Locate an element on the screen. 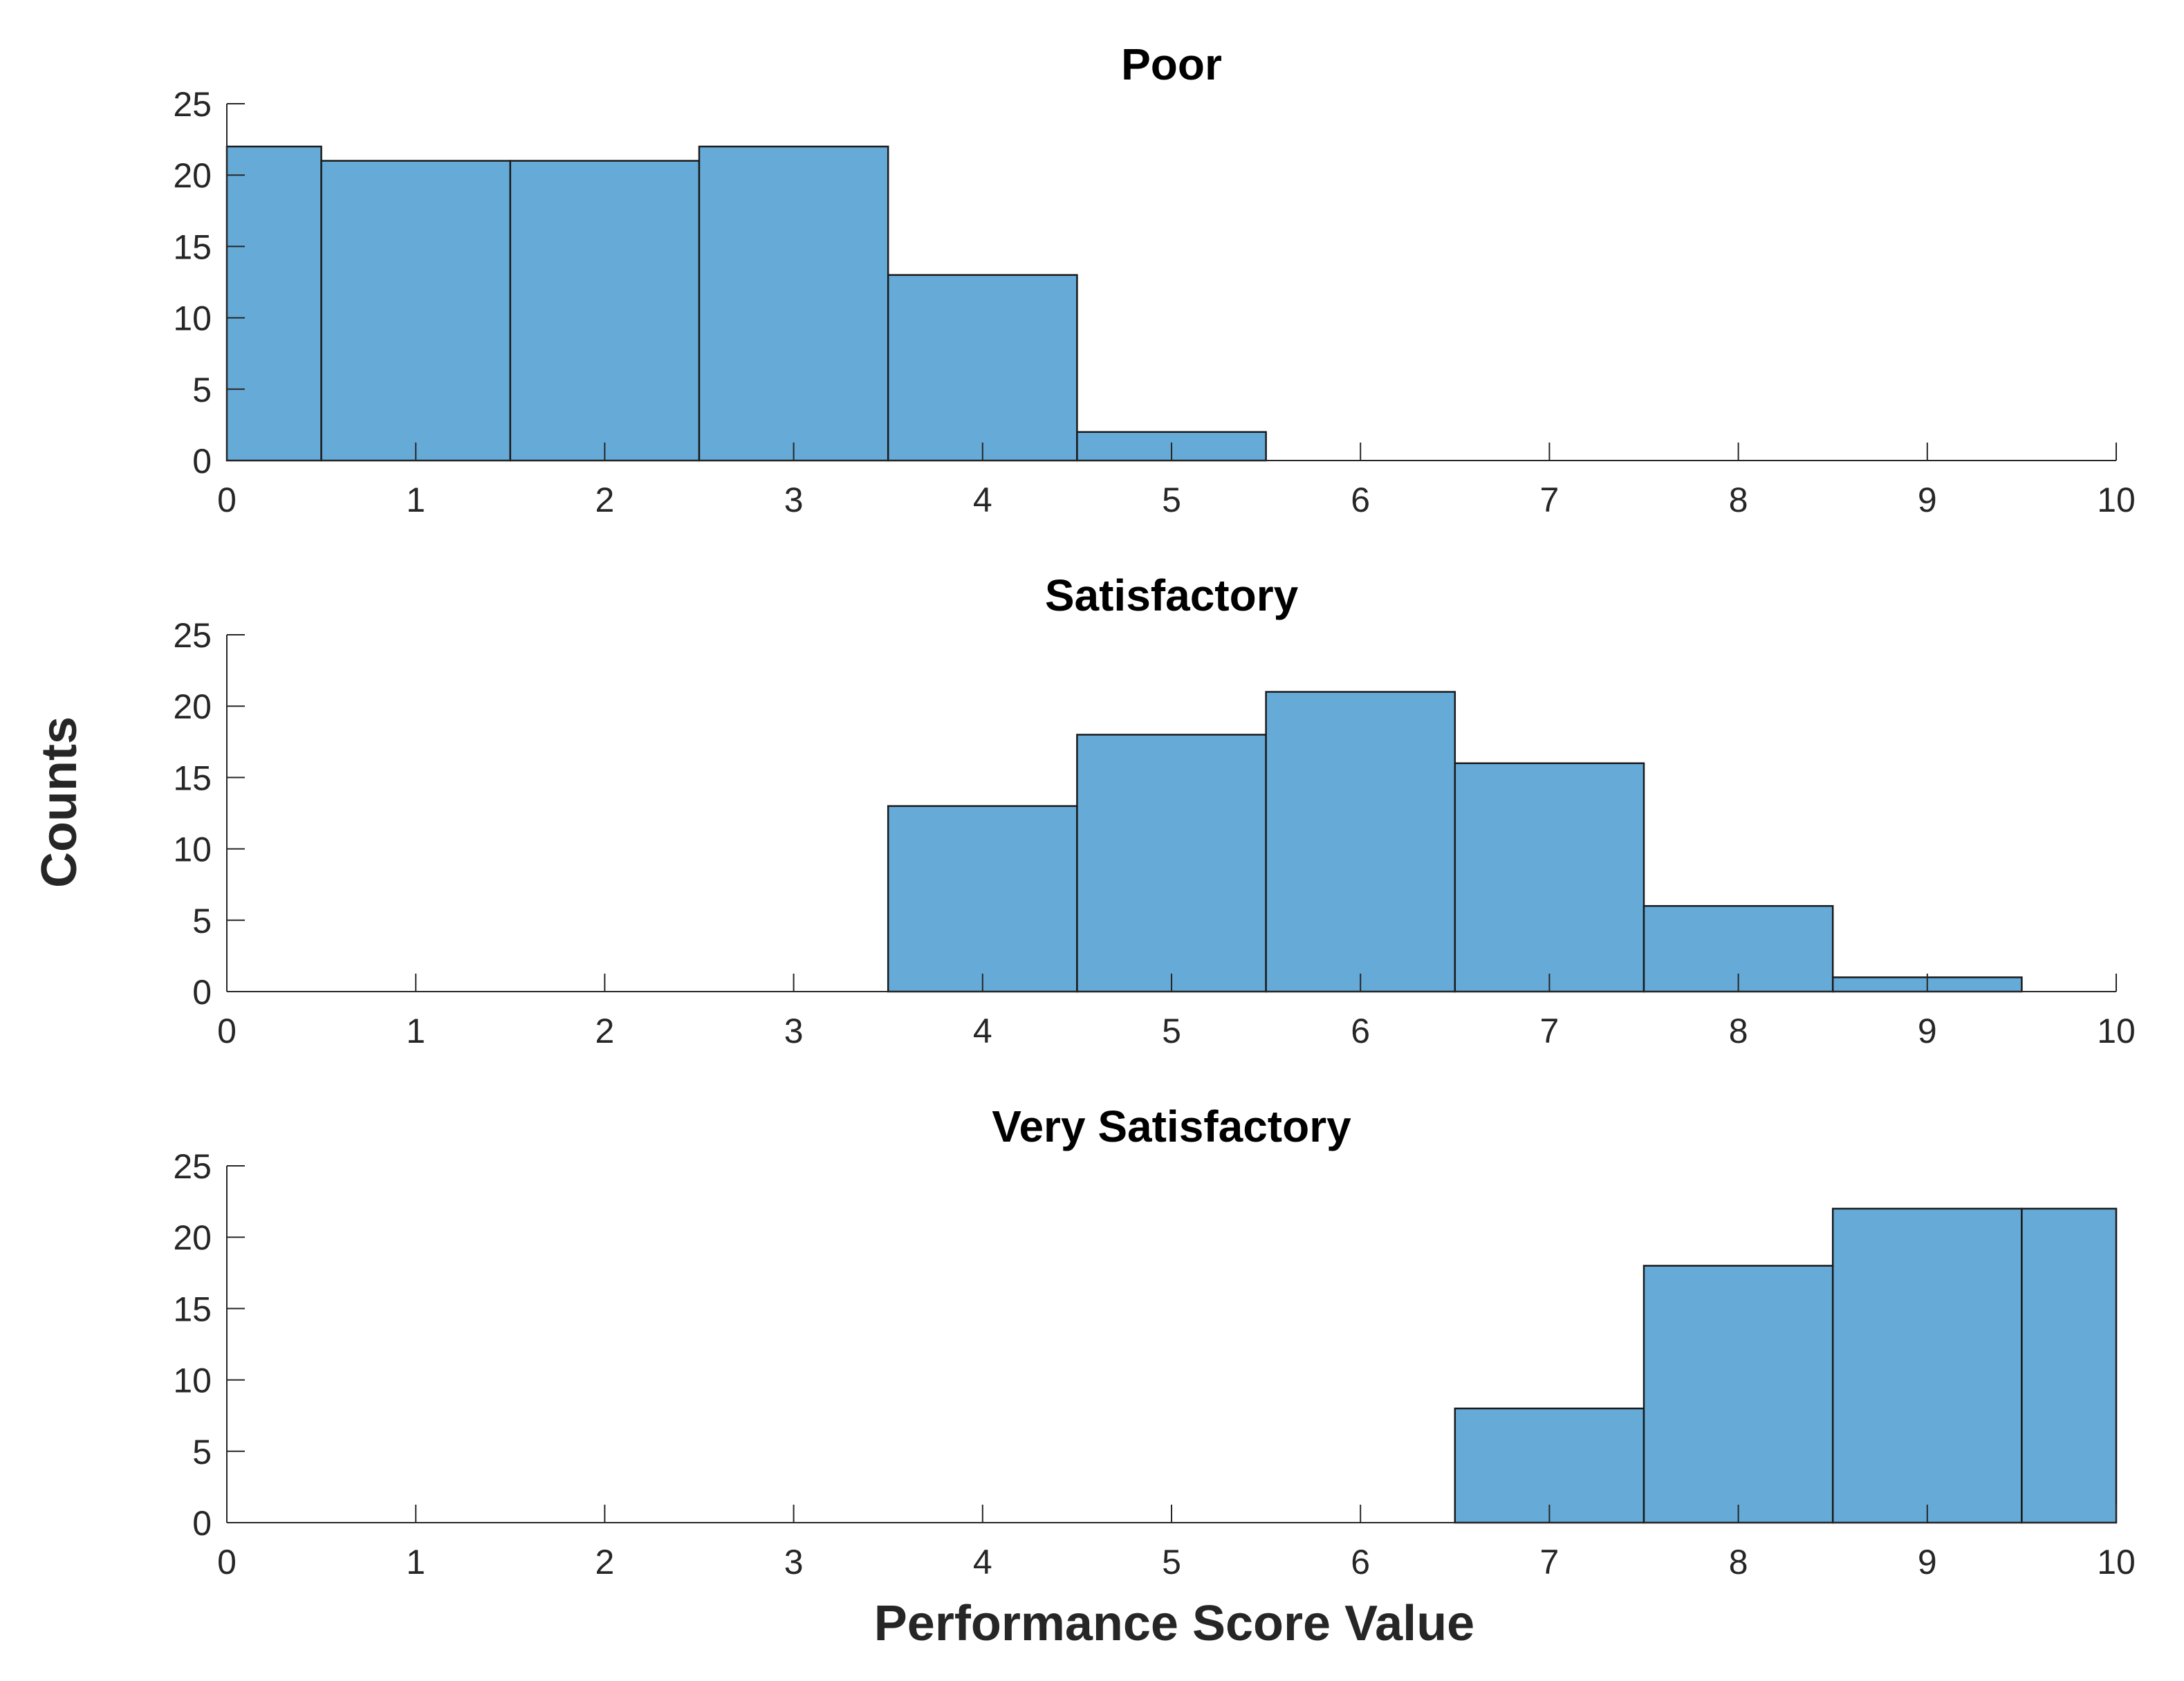  very-satisfactory-x-tick-label: 6 is located at coordinates (1360, 1562).